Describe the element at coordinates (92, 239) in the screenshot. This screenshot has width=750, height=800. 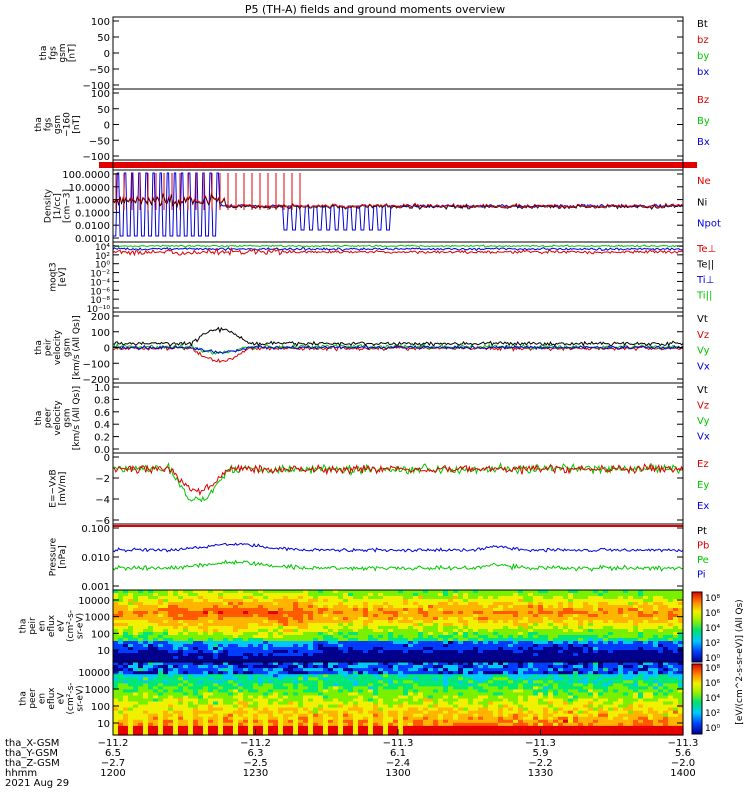
I see `y-tick-label: 0.0010` at that location.